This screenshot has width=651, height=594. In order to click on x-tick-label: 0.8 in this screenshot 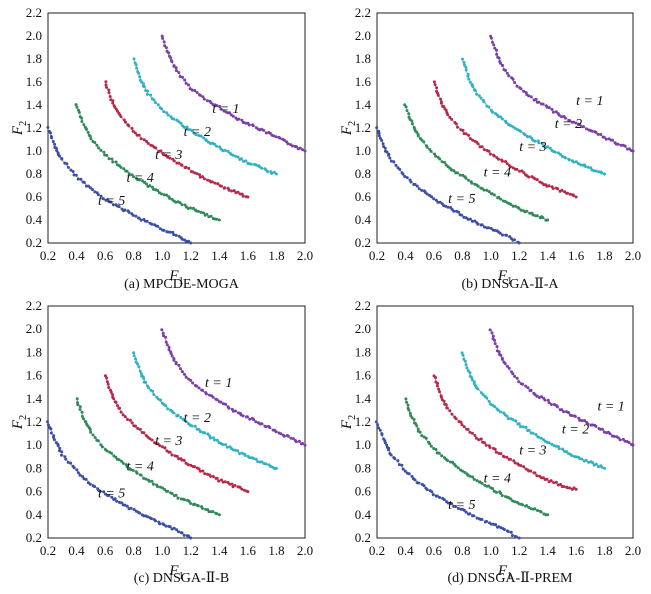, I will do `click(134, 255)`.